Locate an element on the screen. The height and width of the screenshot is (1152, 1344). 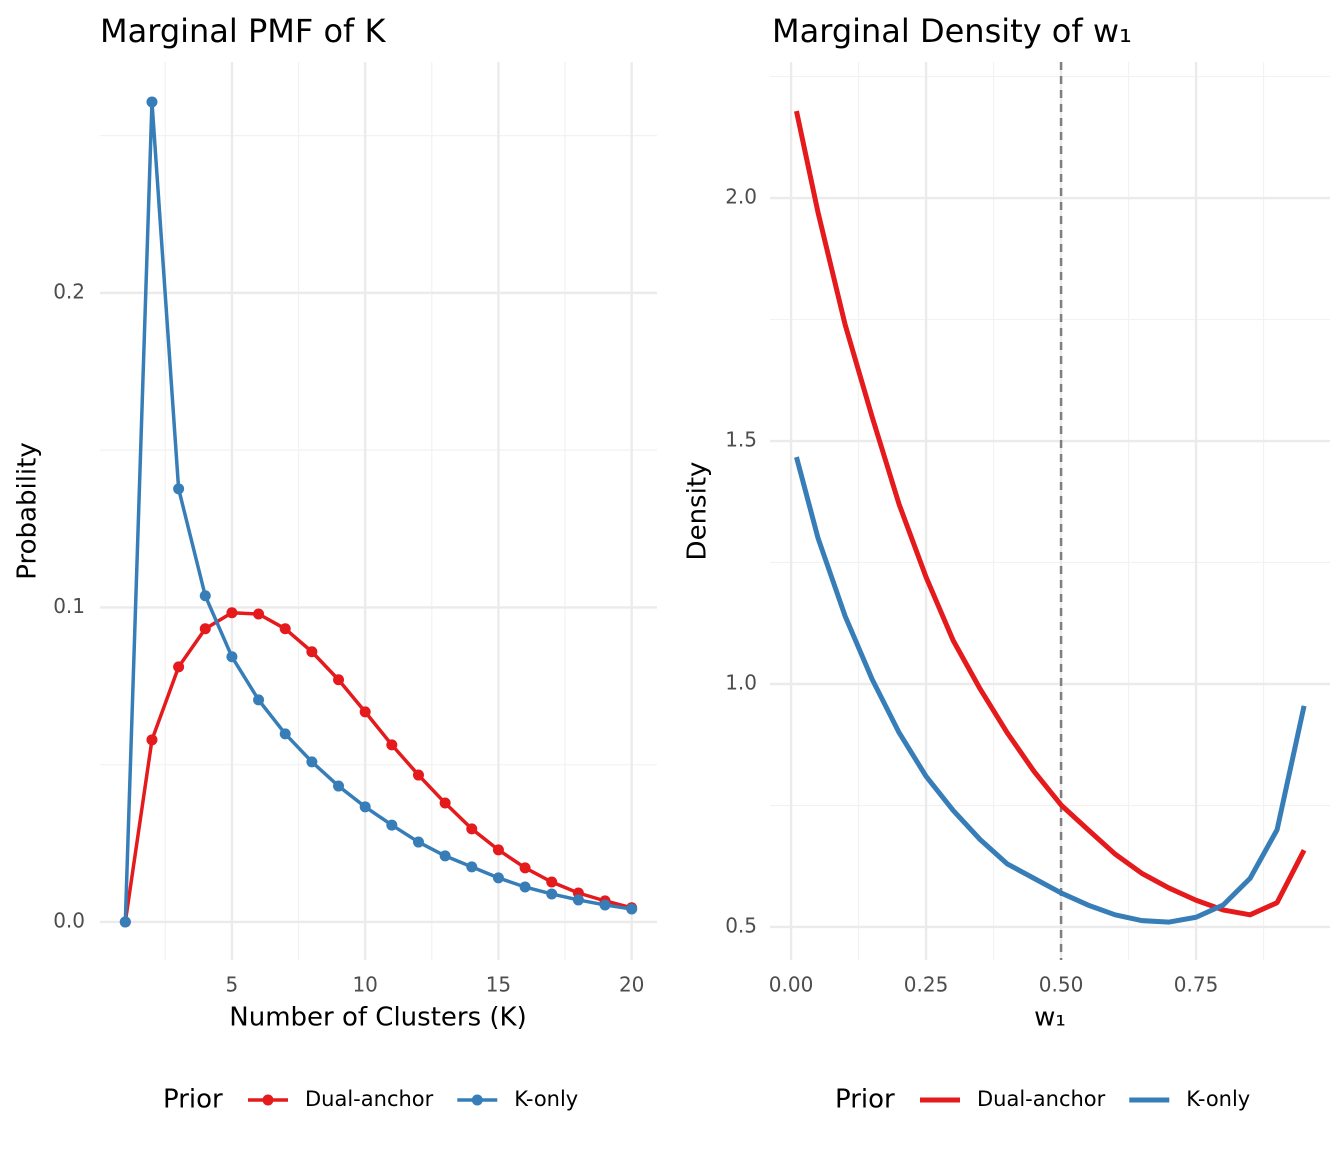
y-axis-title: Density is located at coordinates (698, 511).